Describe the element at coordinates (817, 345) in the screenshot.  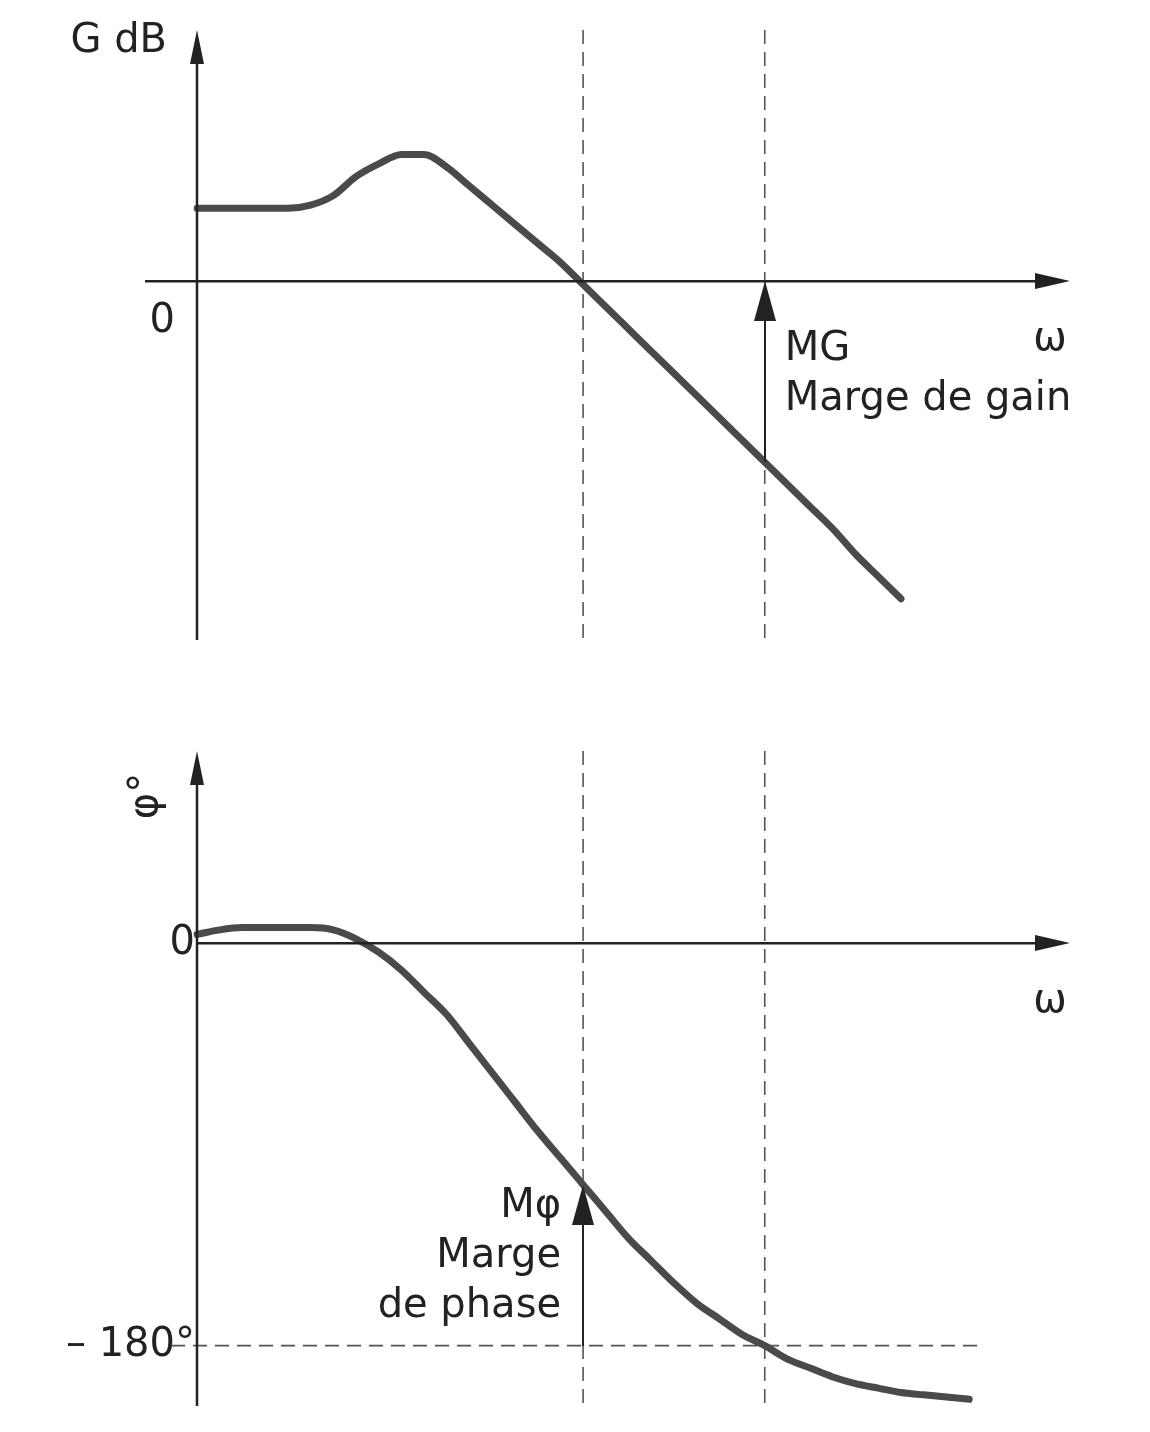
I see `annotation: MG` at that location.